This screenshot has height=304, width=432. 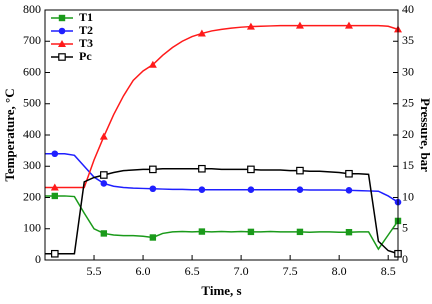 I want to click on x-tick-label: 8.0, so click(x=339, y=271).